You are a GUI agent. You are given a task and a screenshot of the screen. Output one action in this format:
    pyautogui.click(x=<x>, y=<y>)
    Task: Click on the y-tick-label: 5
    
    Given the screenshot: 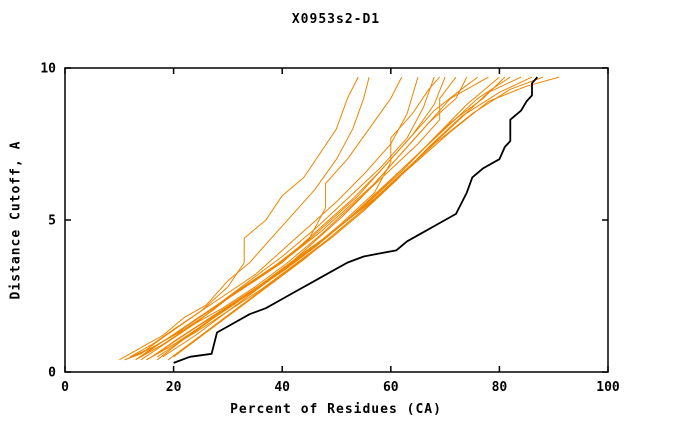 What is the action you would take?
    pyautogui.click(x=52, y=221)
    